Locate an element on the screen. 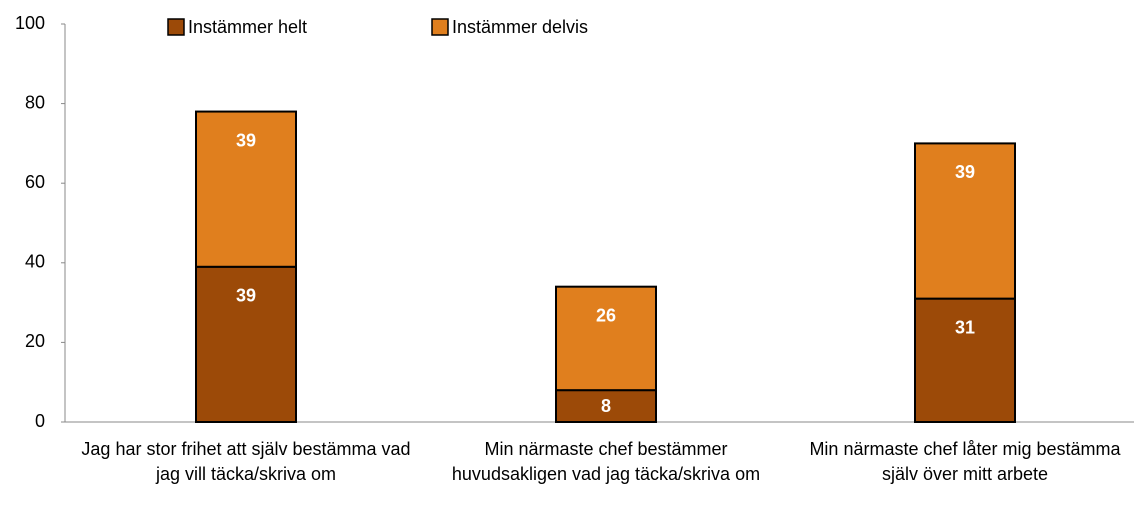 This screenshot has height=520, width=1134. y-tick-label: 40 is located at coordinates (35, 262).